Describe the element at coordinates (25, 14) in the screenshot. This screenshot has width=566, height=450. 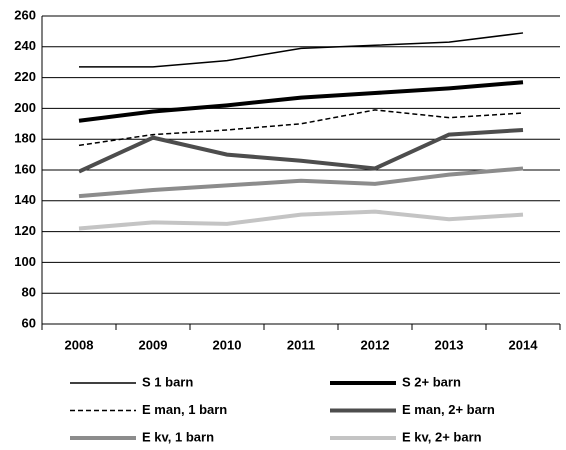
I see `y-tick-label: 260` at that location.